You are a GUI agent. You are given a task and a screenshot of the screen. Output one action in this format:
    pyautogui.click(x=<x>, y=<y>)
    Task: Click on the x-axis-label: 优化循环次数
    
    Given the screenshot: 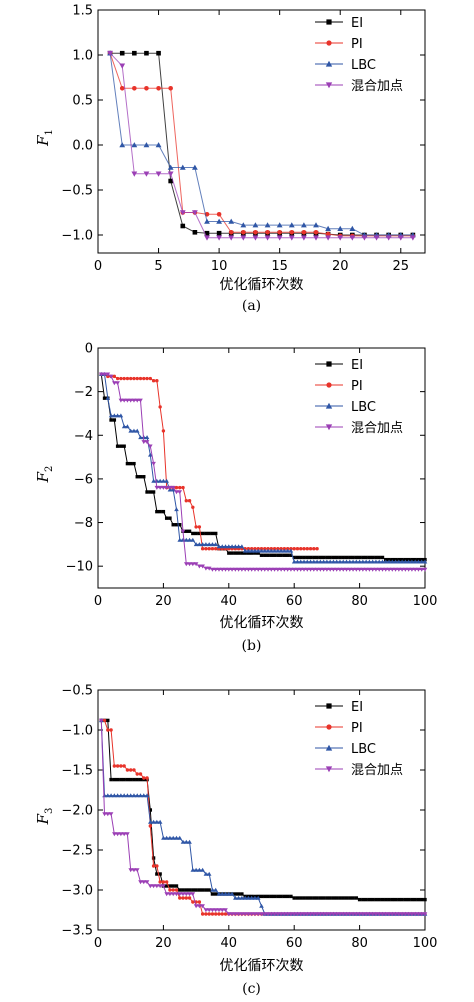 What is the action you would take?
    pyautogui.click(x=262, y=966)
    